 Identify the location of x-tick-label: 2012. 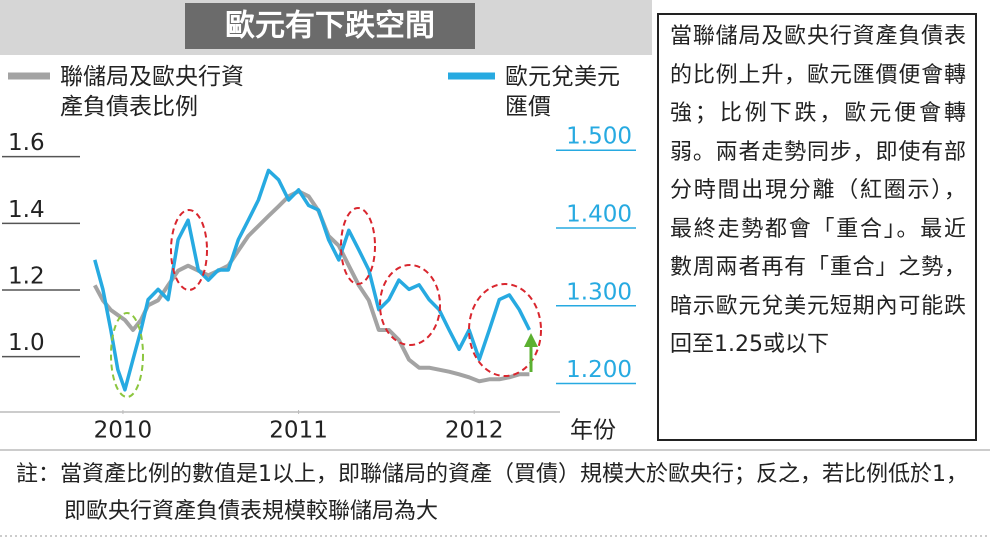
(474, 431).